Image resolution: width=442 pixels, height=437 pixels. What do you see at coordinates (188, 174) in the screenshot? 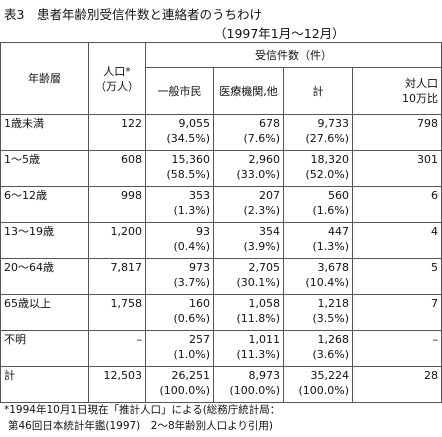
I see `percent: (58.5%)` at bounding box center [188, 174].